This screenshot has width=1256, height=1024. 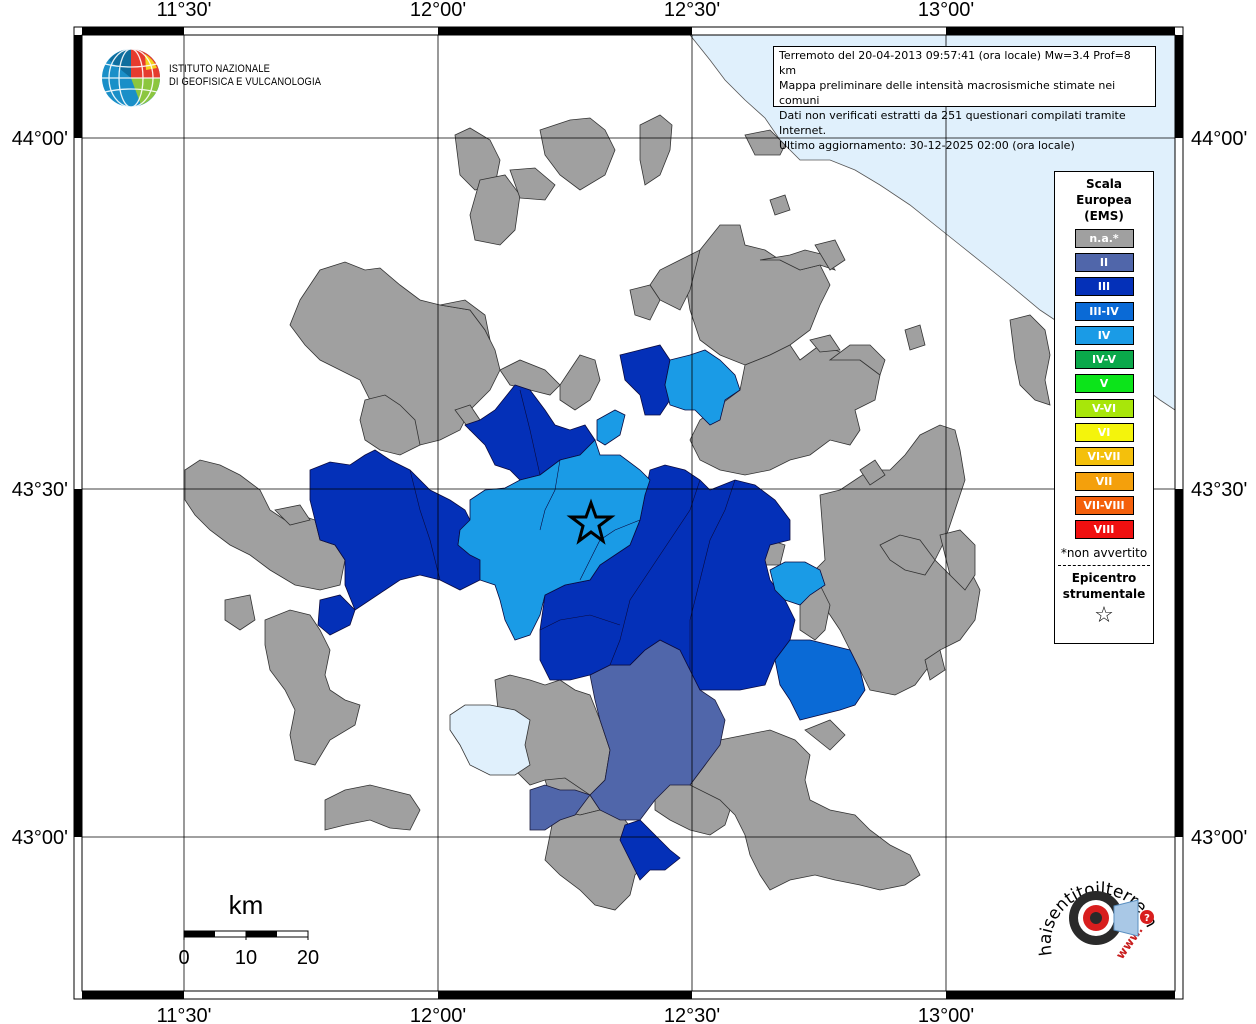 What do you see at coordinates (1104, 184) in the screenshot?
I see `legend-title-line1: Scala` at bounding box center [1104, 184].